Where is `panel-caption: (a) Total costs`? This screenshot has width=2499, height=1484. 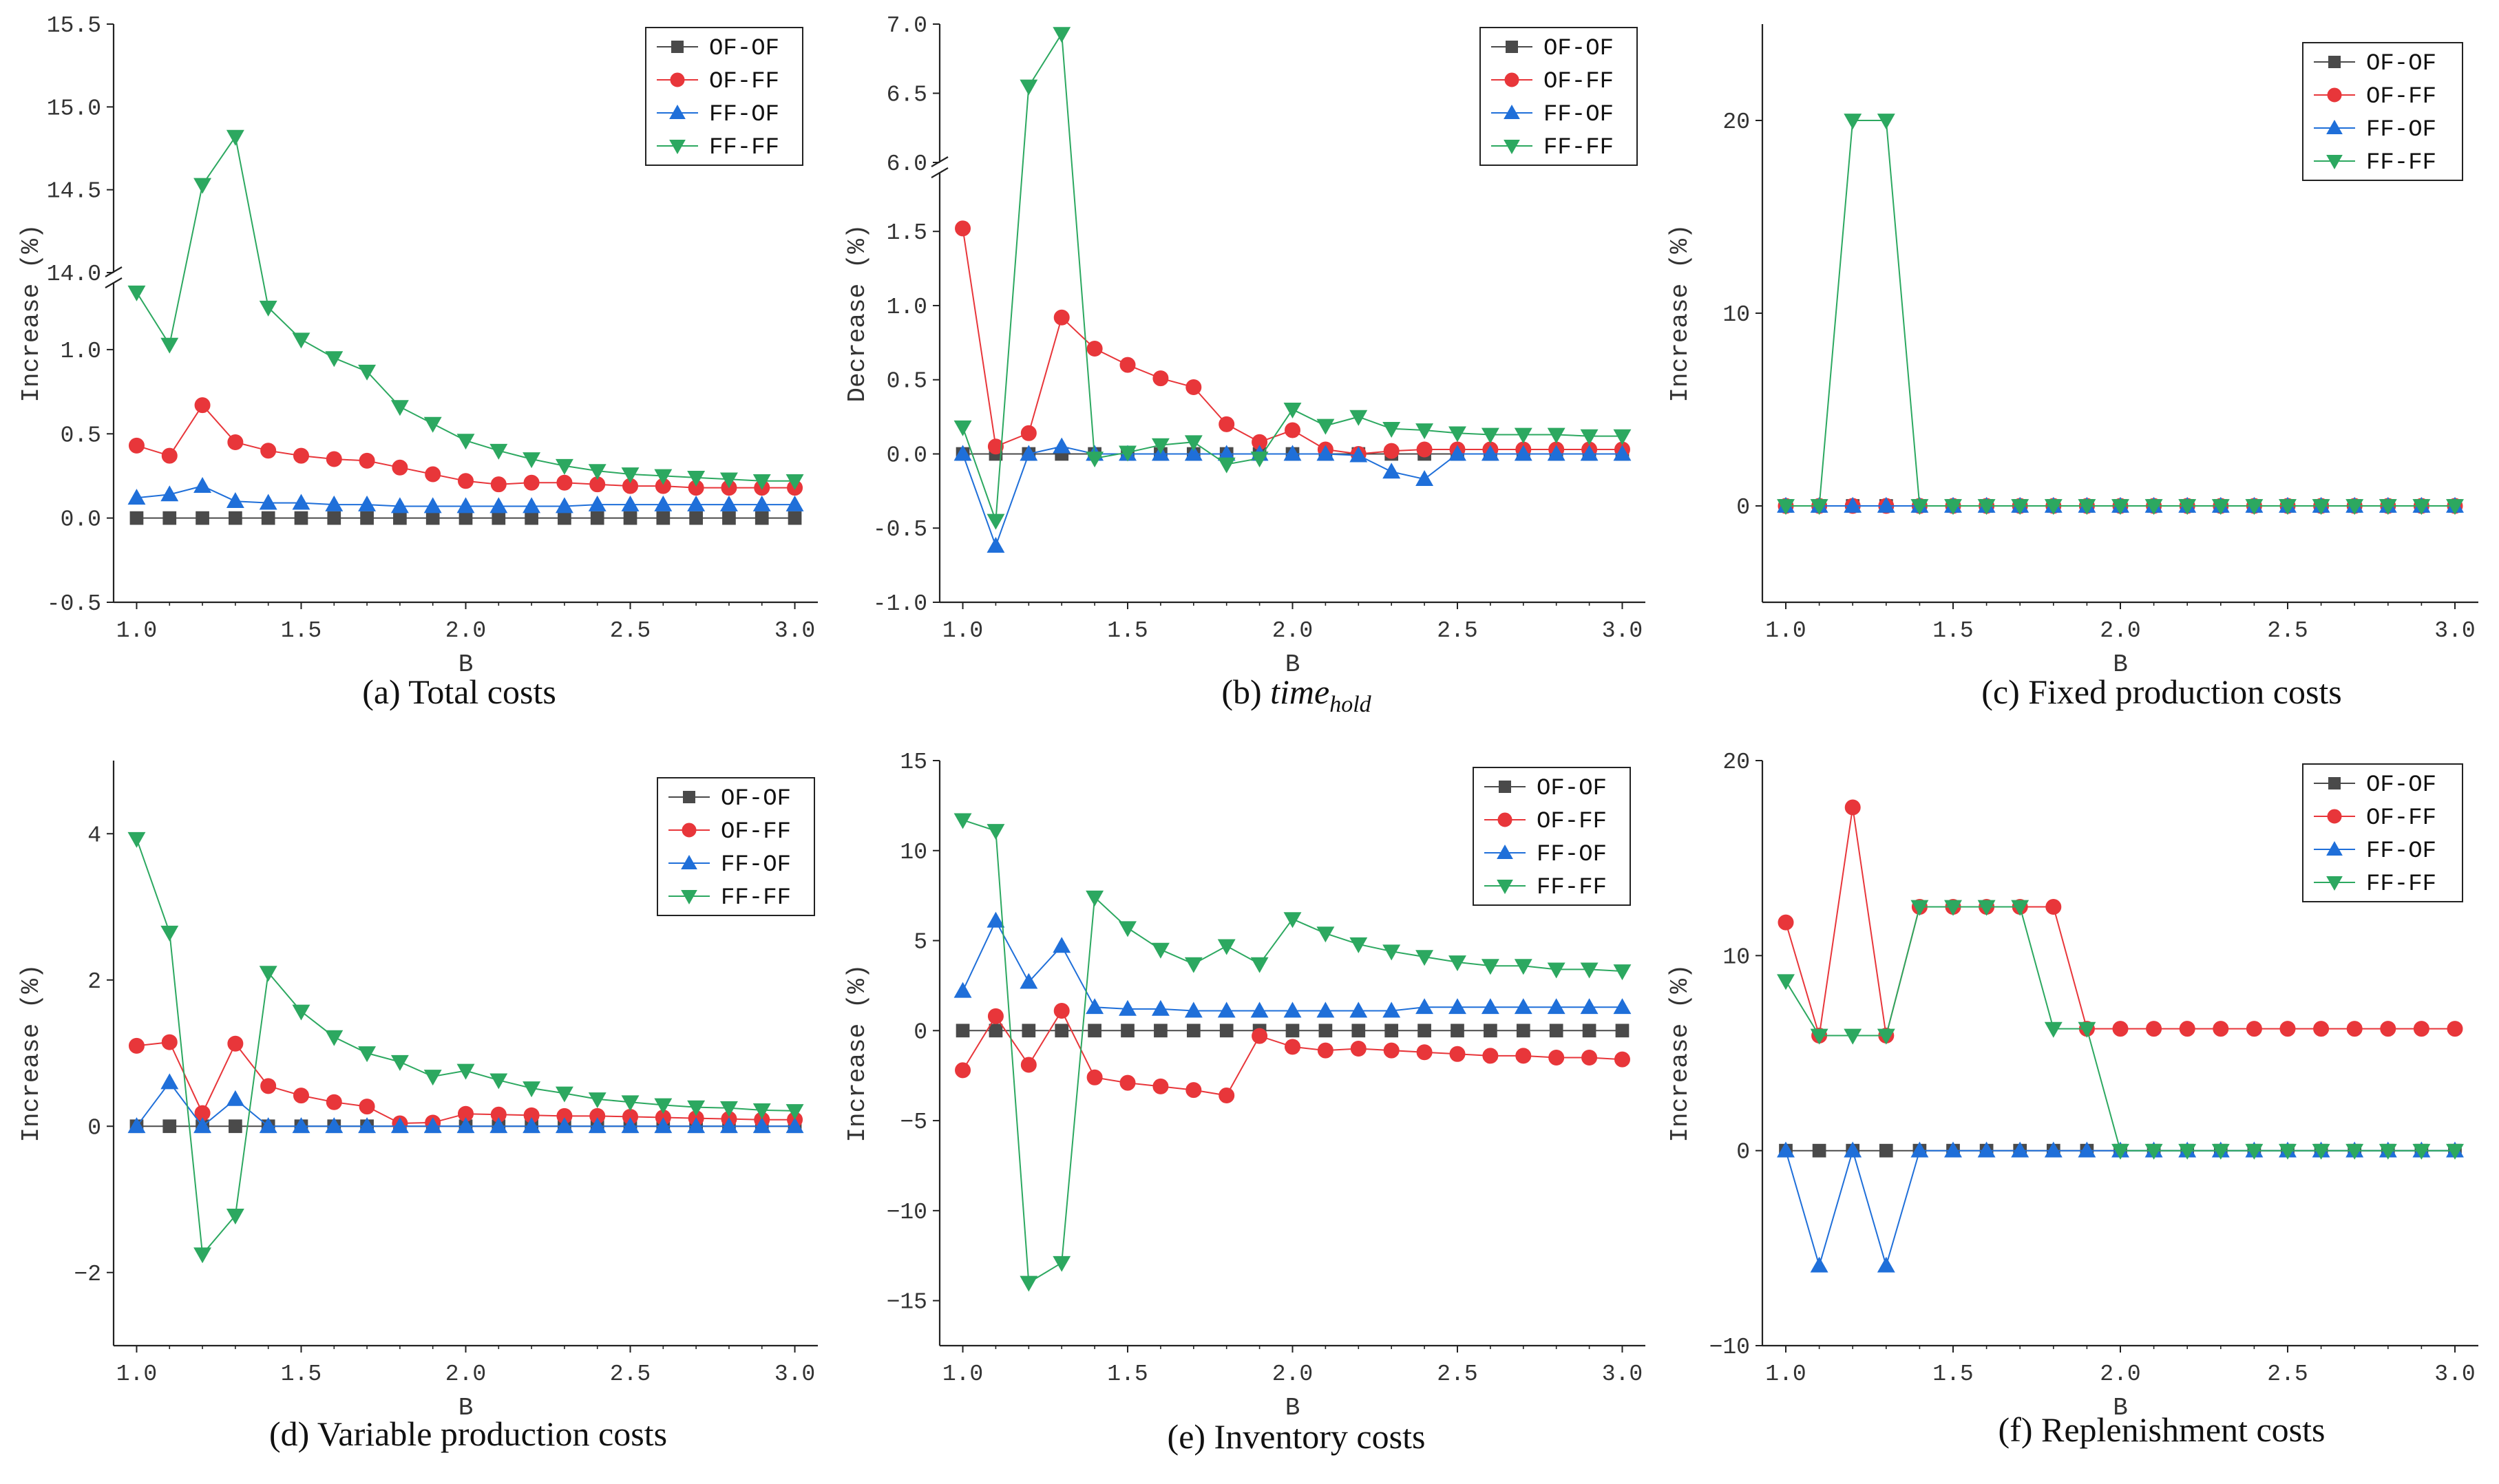
panel-caption: (a) Total costs is located at coordinates (459, 691).